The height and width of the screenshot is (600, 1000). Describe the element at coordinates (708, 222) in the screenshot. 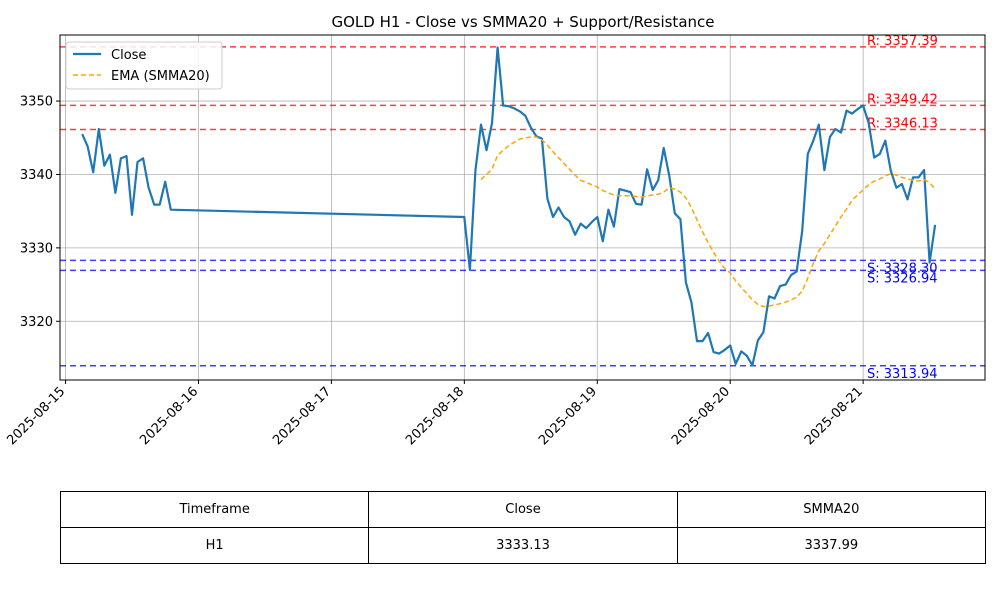

I see `smma20-line` at that location.